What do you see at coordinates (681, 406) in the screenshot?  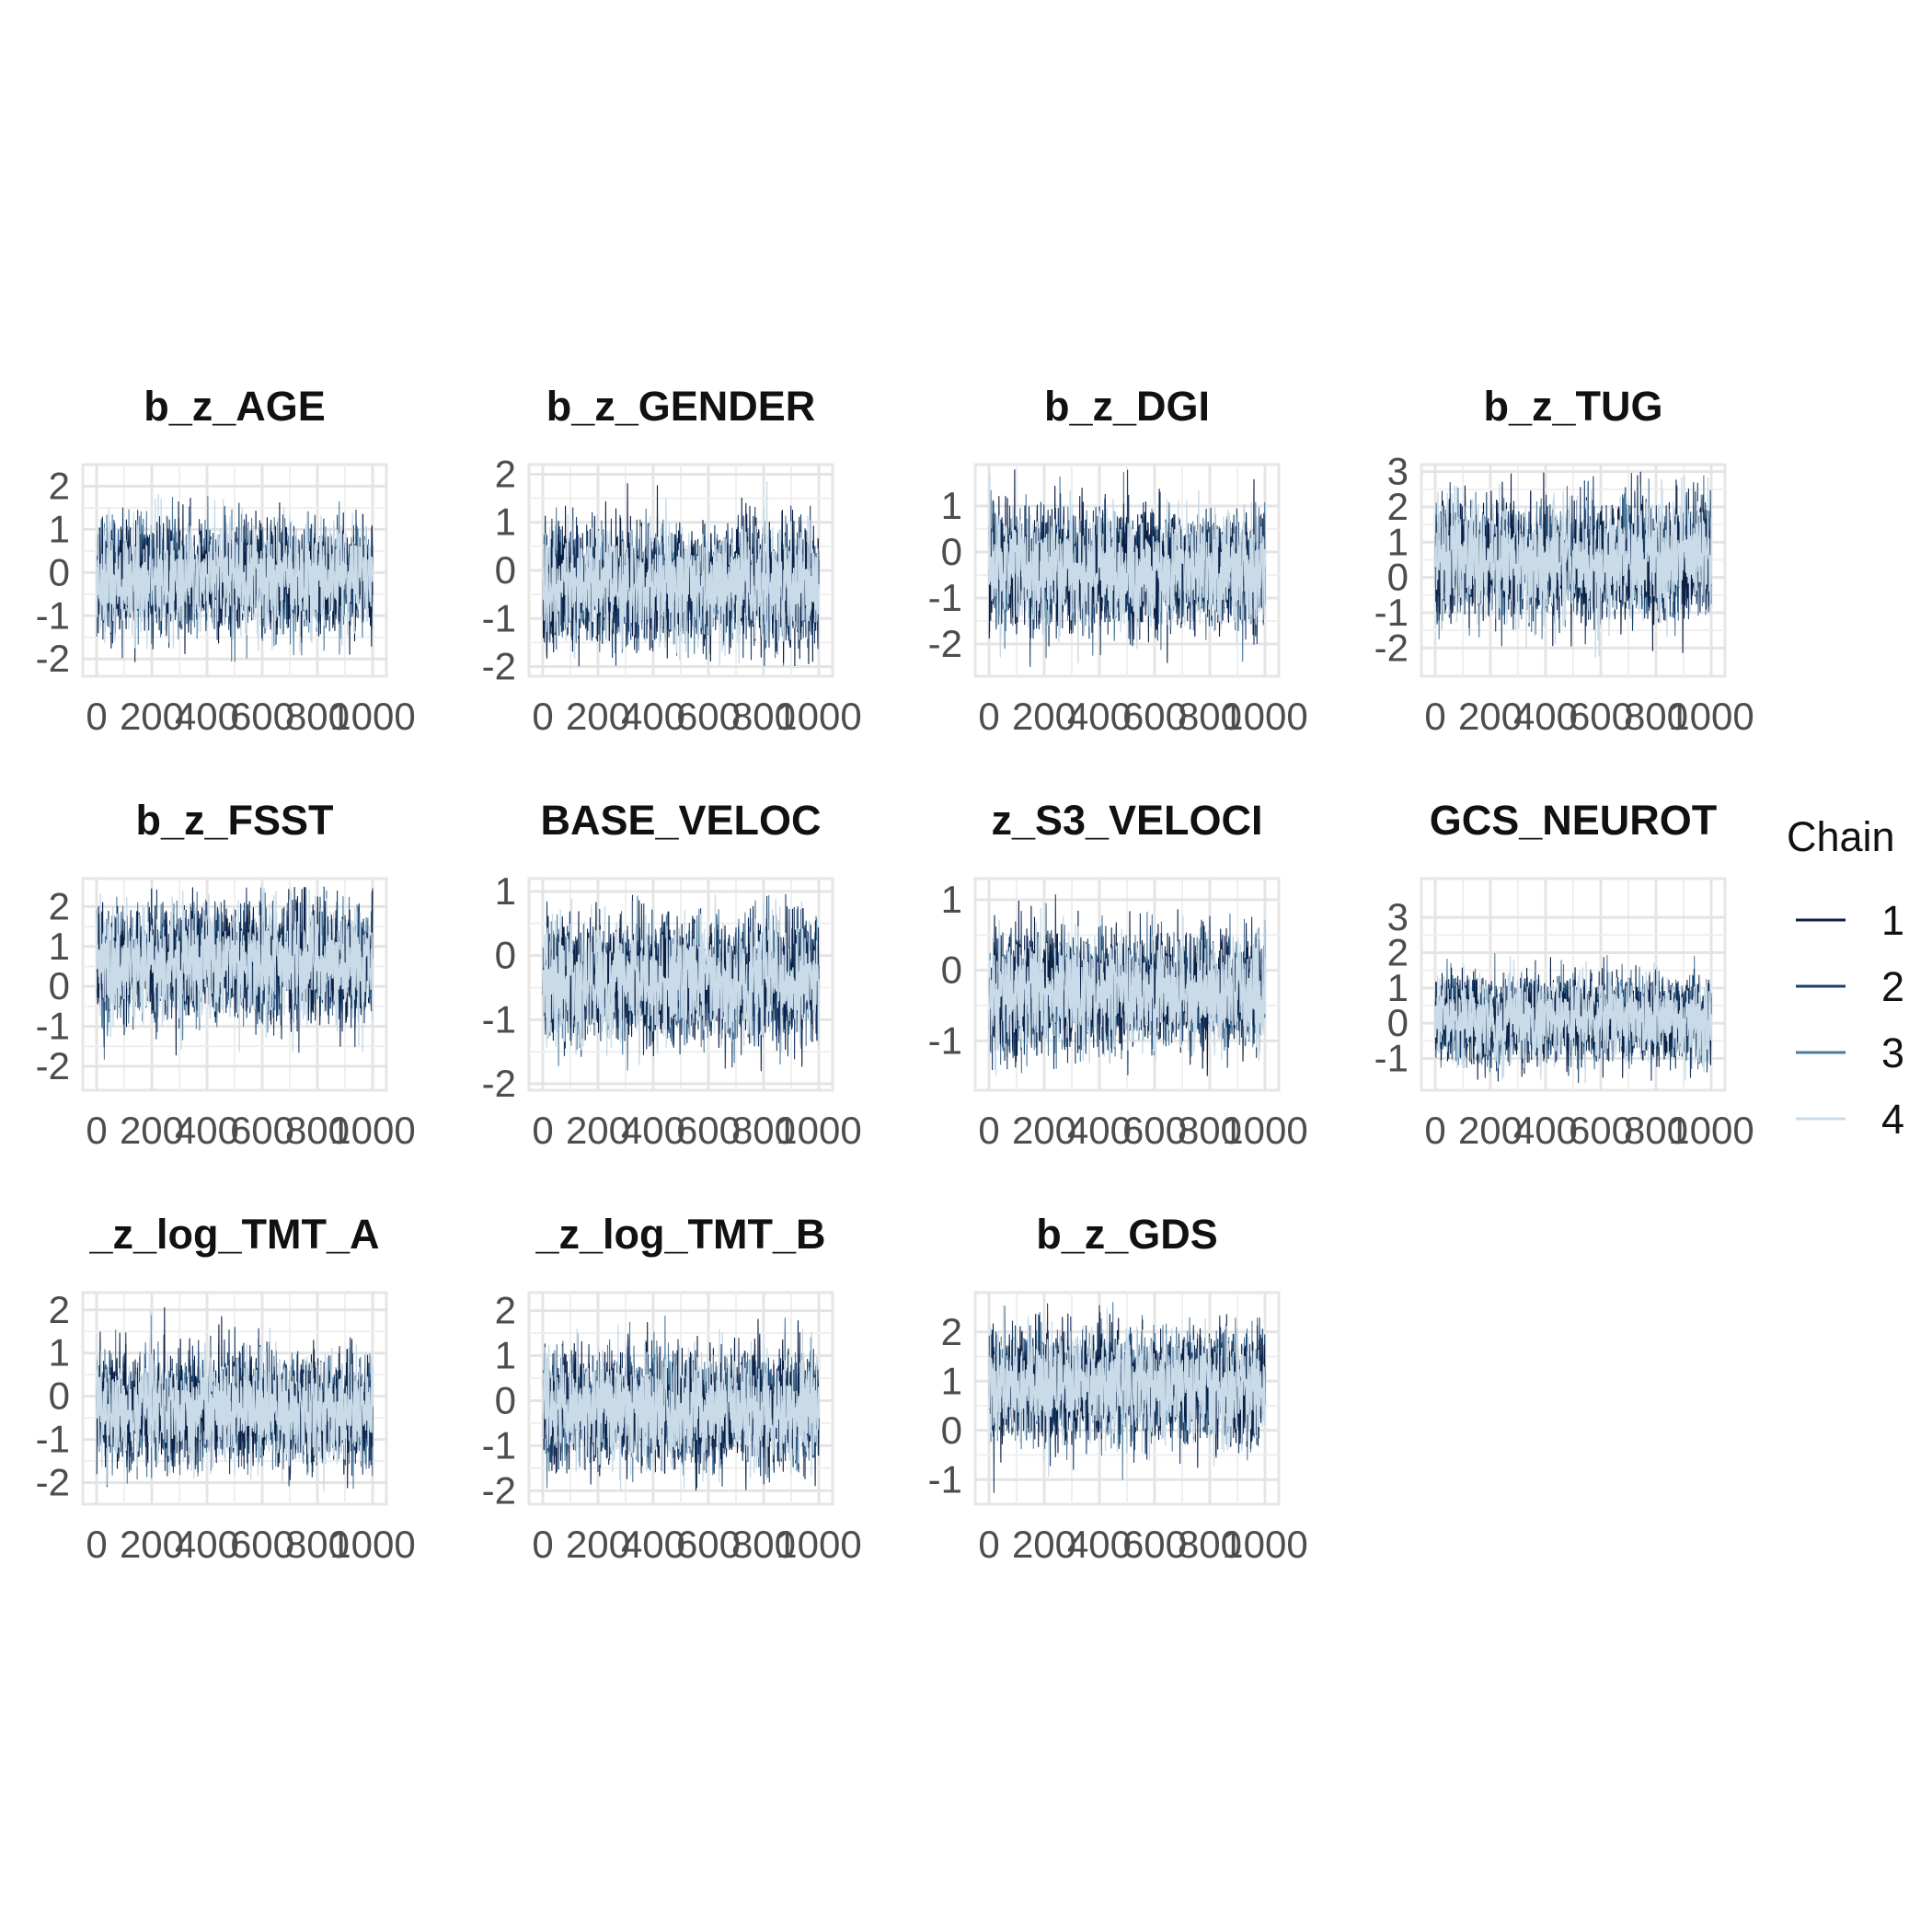 I see `panel-title: b_z_GENDER` at bounding box center [681, 406].